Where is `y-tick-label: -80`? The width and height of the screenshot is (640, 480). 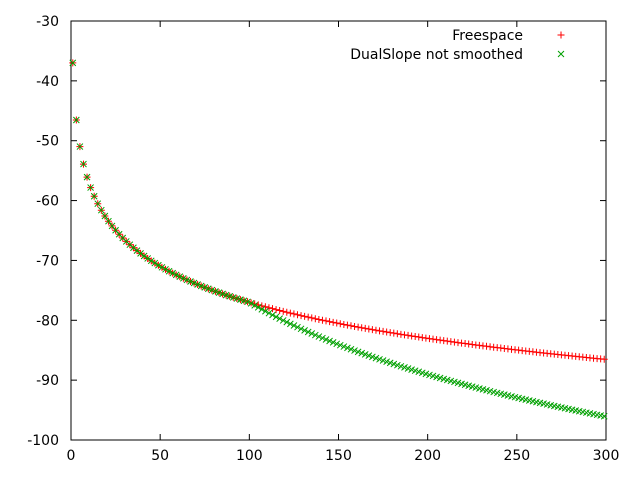
y-tick-label: -80 is located at coordinates (47, 321).